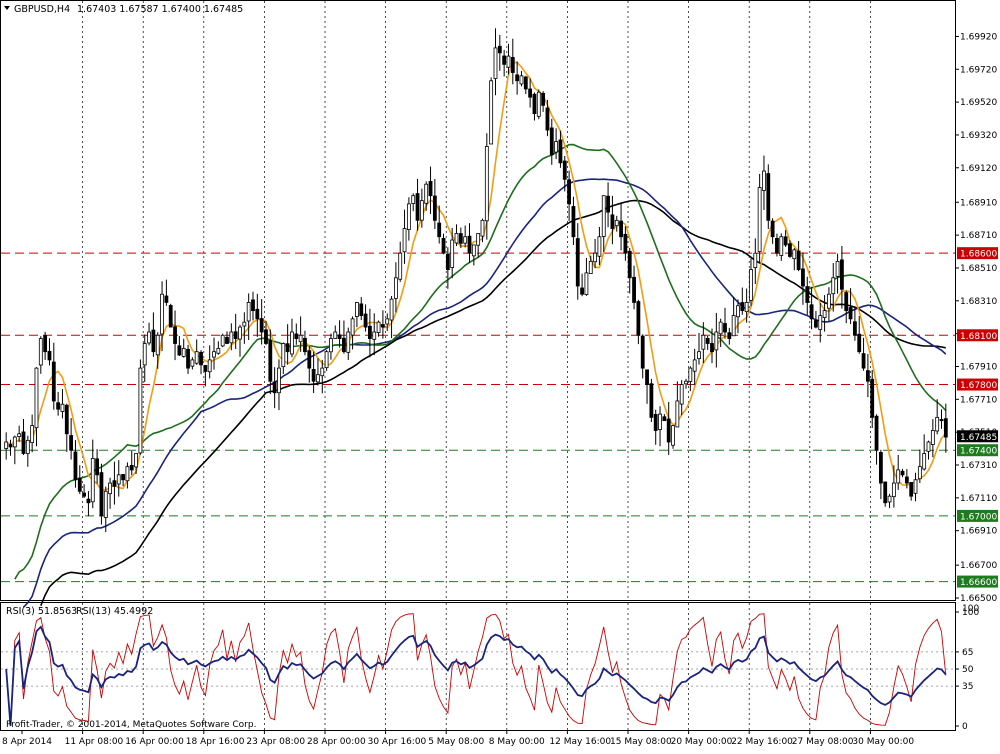 This screenshot has height=754, width=1000. I want to click on price-tick-label: 1.69320, so click(978, 136).